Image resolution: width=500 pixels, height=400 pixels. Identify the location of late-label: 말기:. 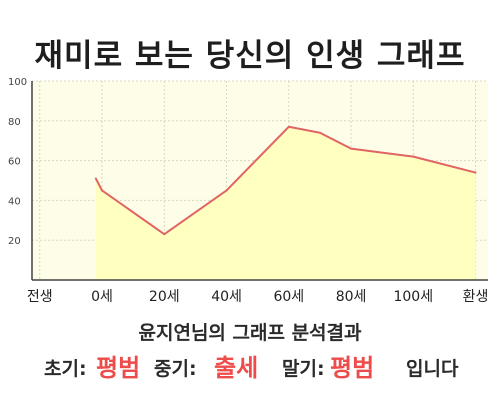
(303, 369).